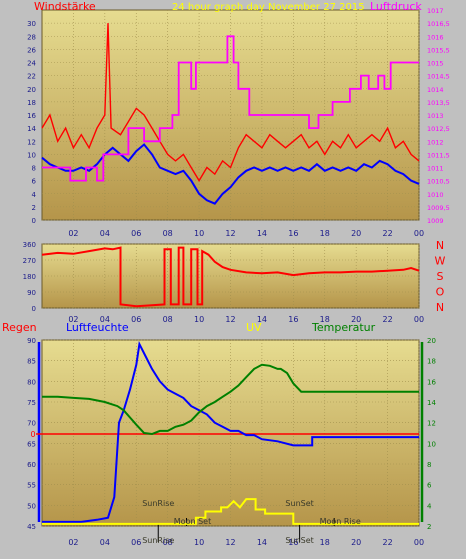 This screenshot has height=559, width=466. I want to click on direction-tick-label: 180, so click(29, 277).